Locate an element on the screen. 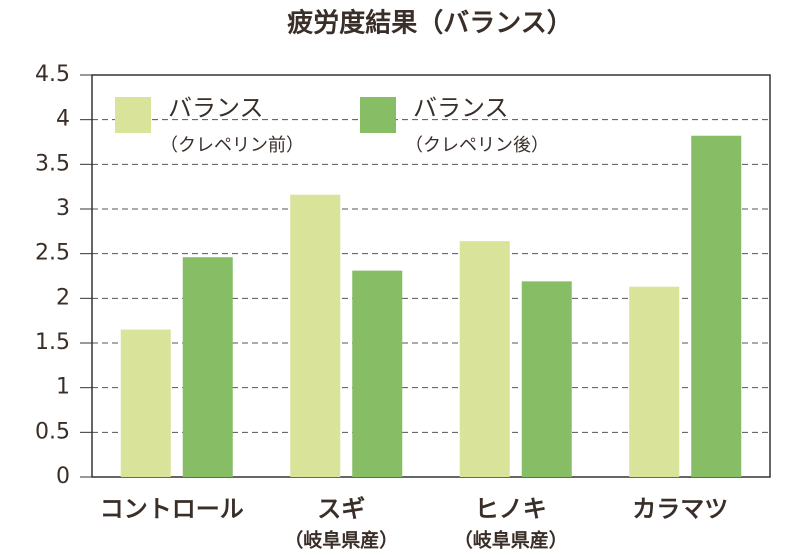  y-tick-label: 3 is located at coordinates (63, 208).